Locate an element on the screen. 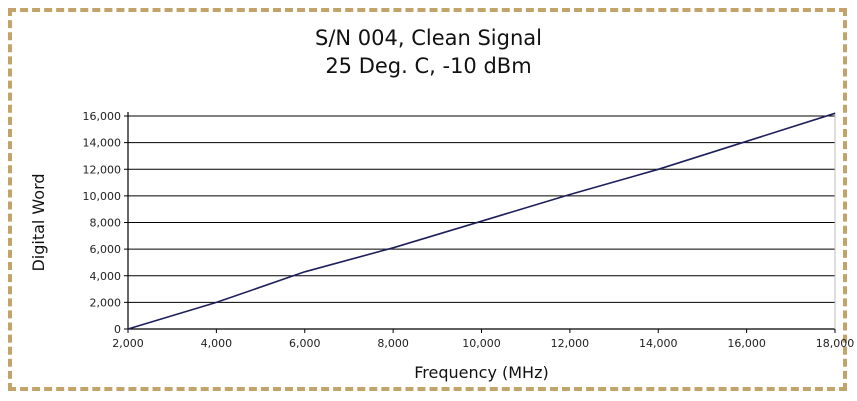  y-tick-label: 6,000 is located at coordinates (106, 249).